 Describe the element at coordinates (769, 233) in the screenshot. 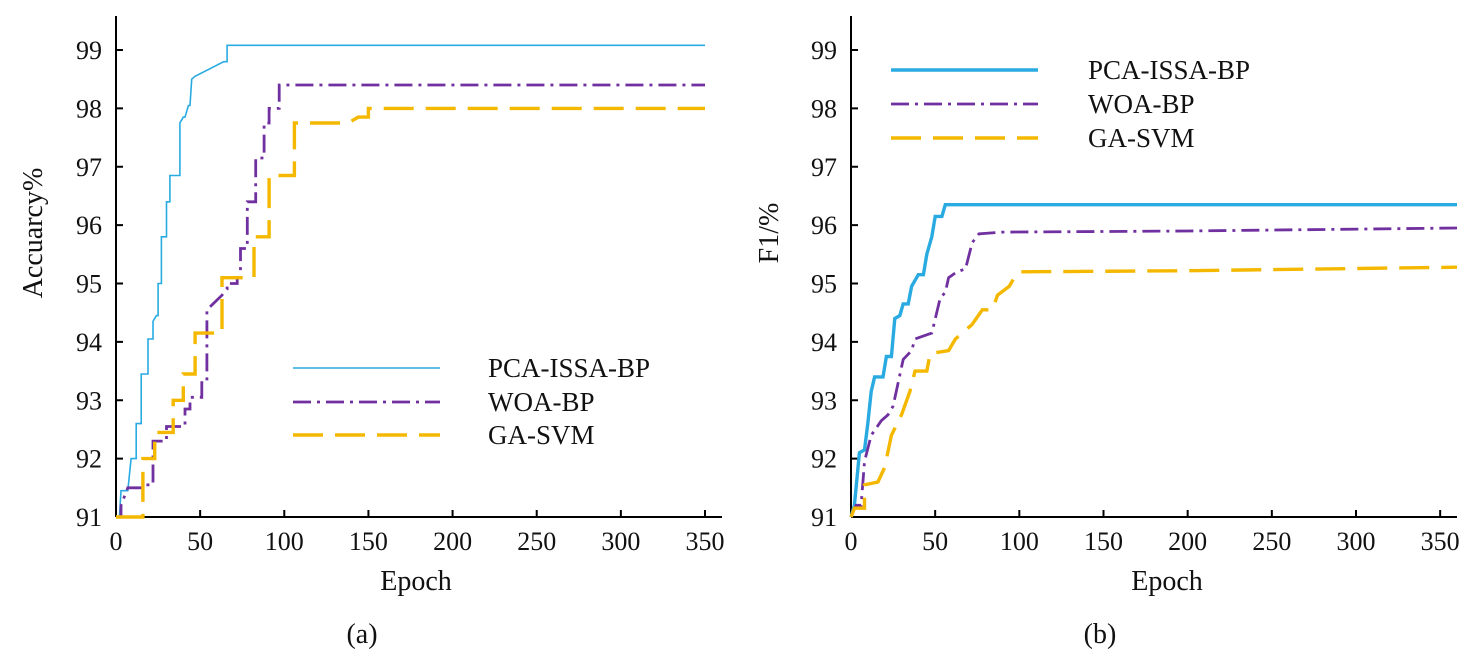

I see `y-axis-label: F1/%` at that location.